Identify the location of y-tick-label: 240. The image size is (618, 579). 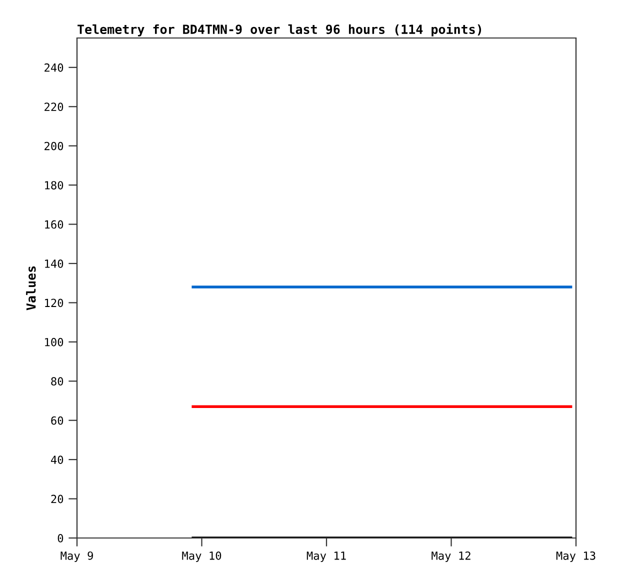
(54, 67).